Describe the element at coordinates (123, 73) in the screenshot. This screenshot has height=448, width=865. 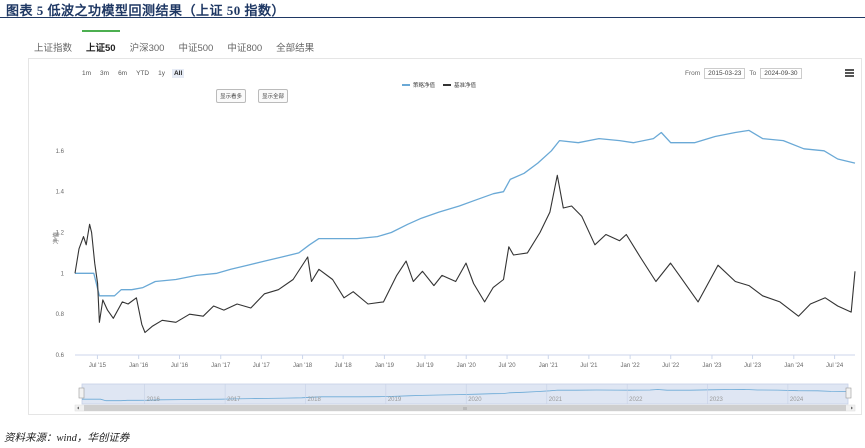
I see `range-6m-button: 6m` at that location.